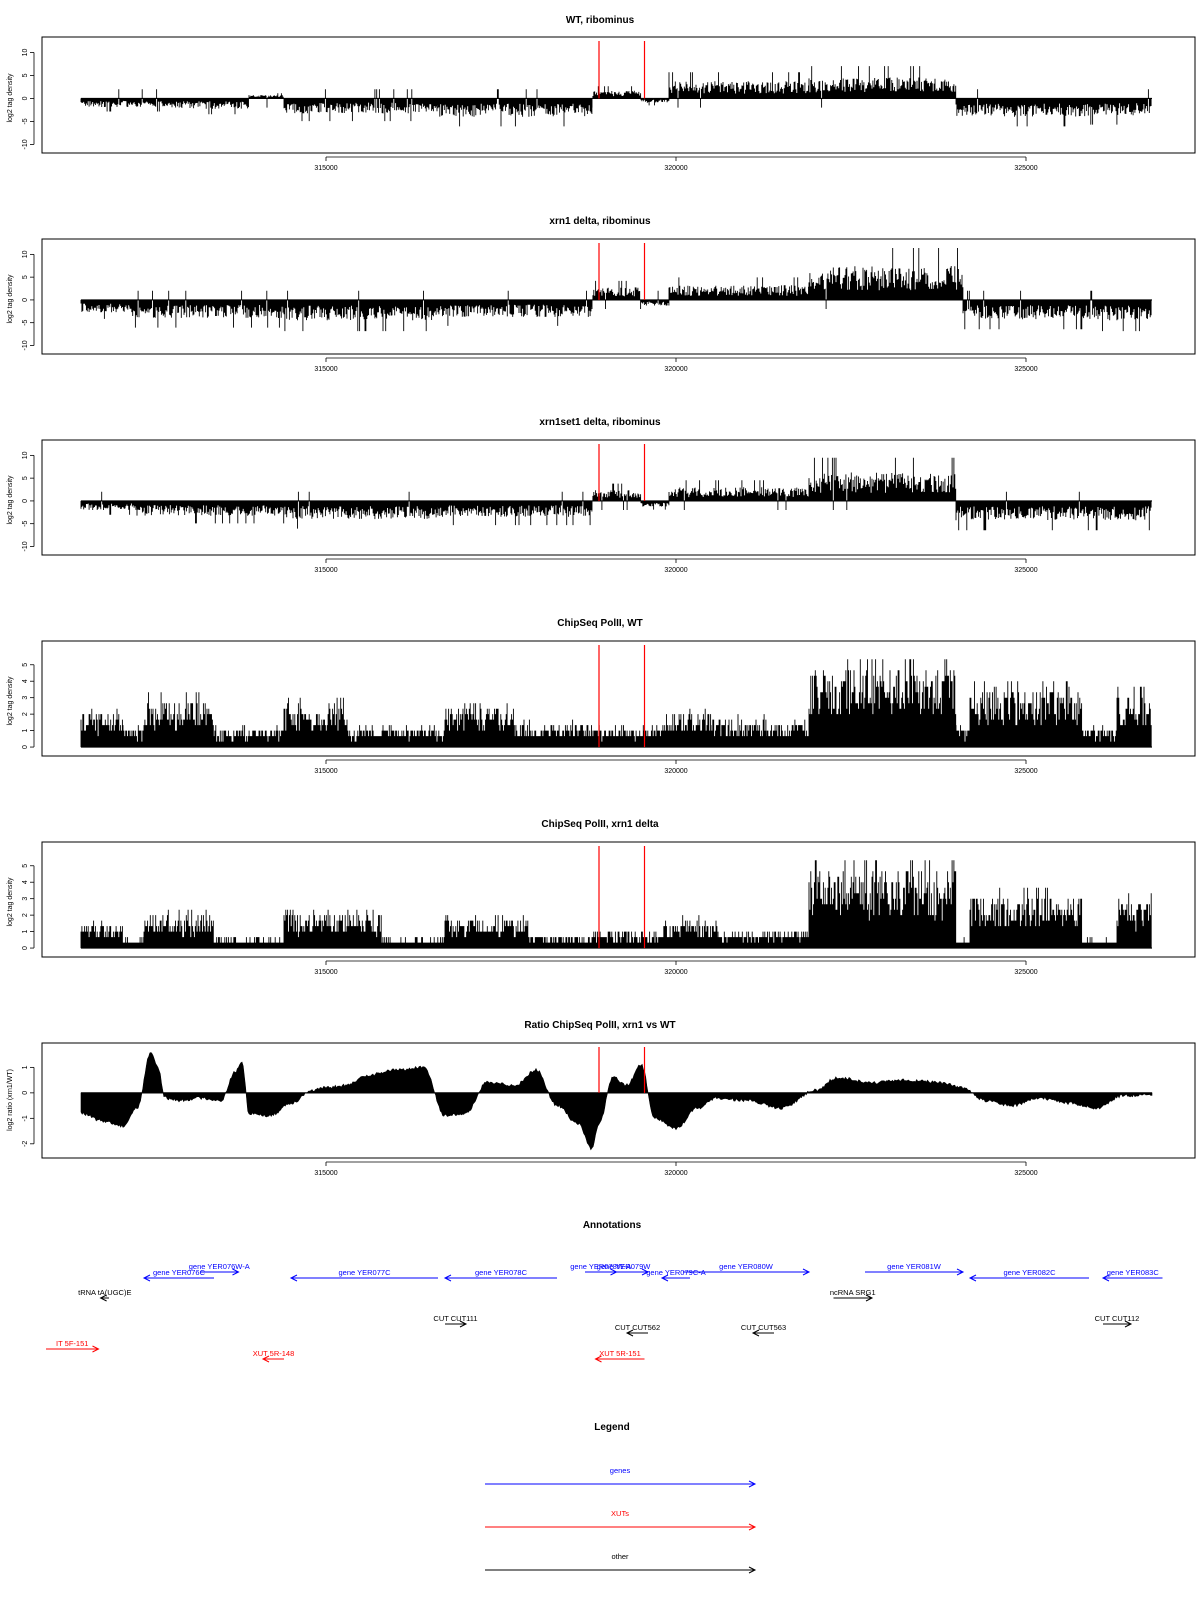  Describe the element at coordinates (1117, 1318) in the screenshot. I see `annotation-label: CUT CUT112` at that location.